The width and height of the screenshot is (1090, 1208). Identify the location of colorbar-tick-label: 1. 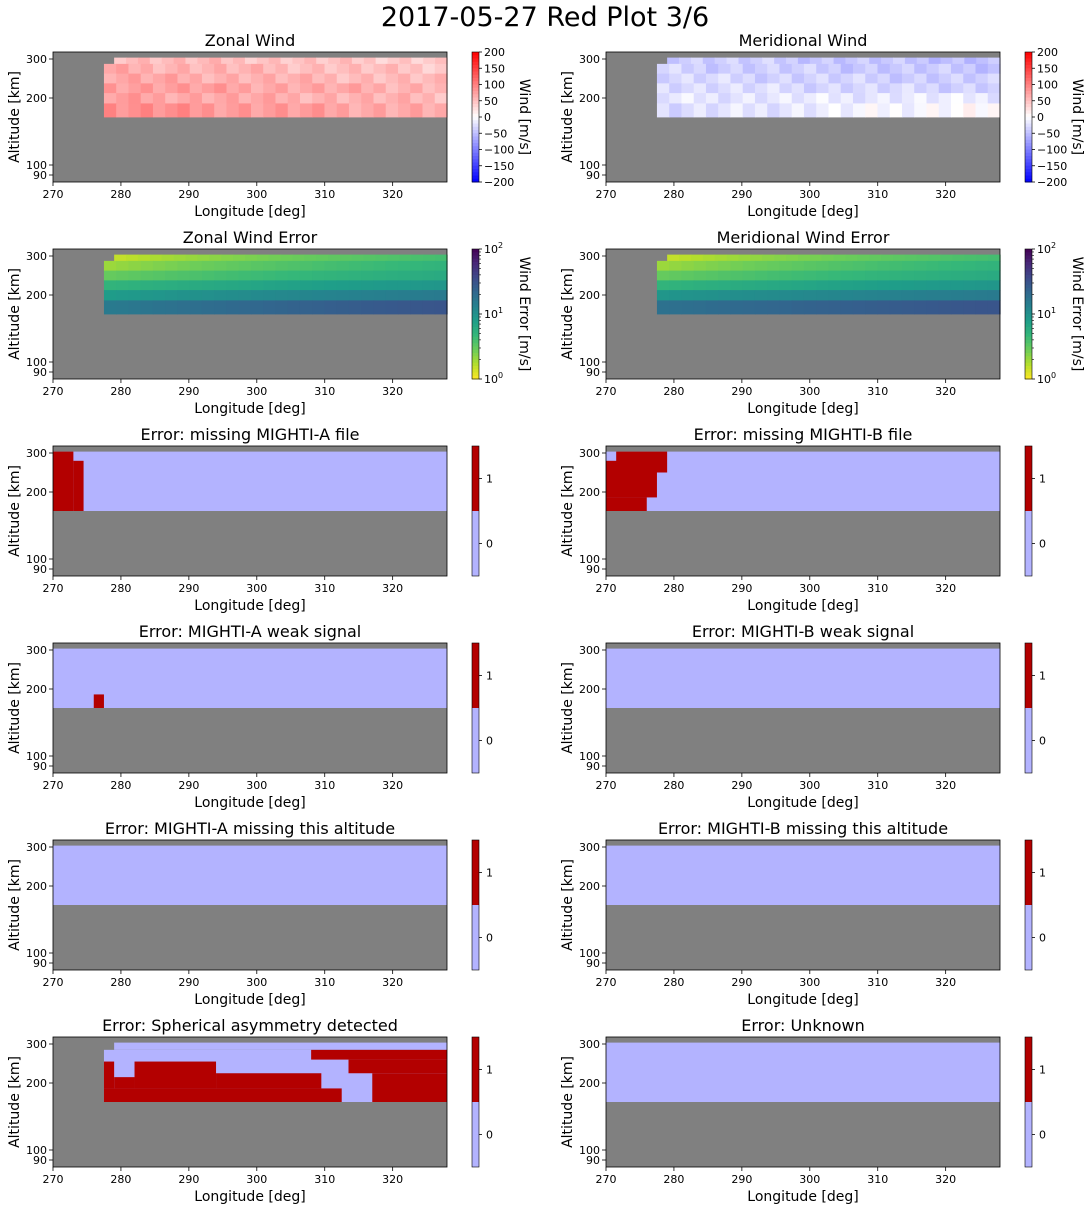
(489, 873).